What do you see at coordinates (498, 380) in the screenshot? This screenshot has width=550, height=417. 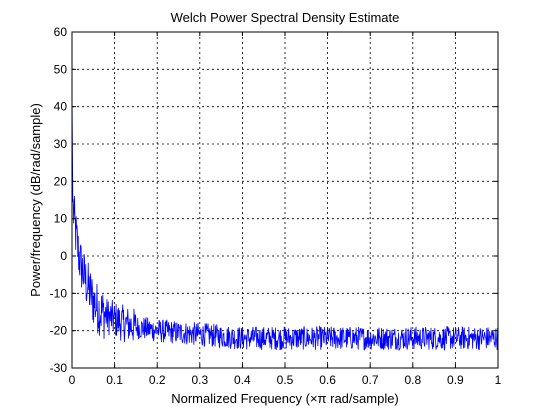 I see `x-tick-label: 1` at bounding box center [498, 380].